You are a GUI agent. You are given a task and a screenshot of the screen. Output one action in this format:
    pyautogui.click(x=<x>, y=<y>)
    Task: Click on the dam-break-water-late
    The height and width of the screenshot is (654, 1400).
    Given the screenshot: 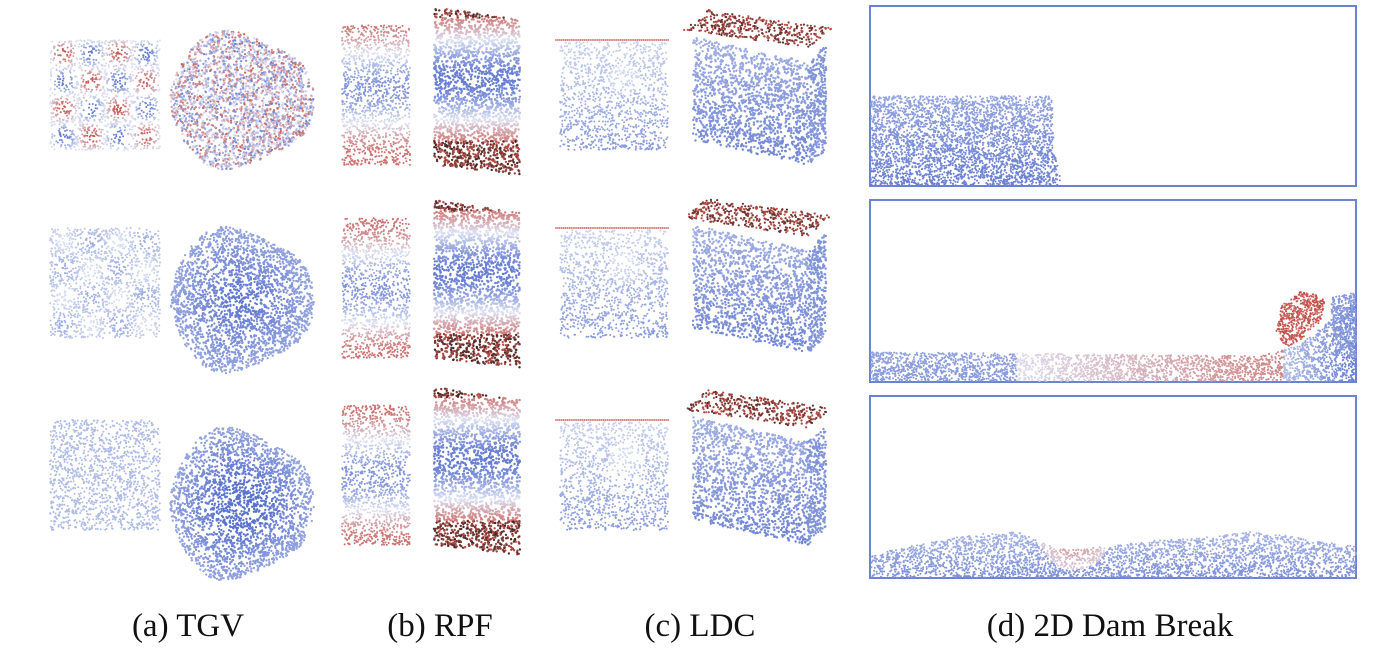 What is the action you would take?
    pyautogui.click(x=1113, y=555)
    